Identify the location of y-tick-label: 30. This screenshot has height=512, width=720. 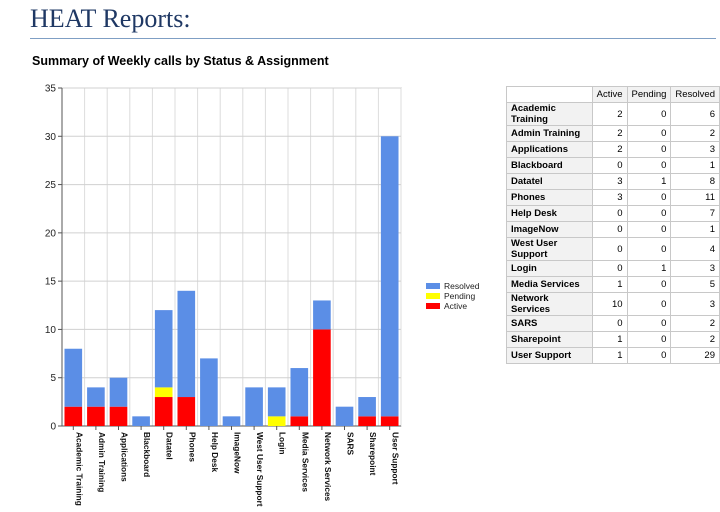
(51, 137).